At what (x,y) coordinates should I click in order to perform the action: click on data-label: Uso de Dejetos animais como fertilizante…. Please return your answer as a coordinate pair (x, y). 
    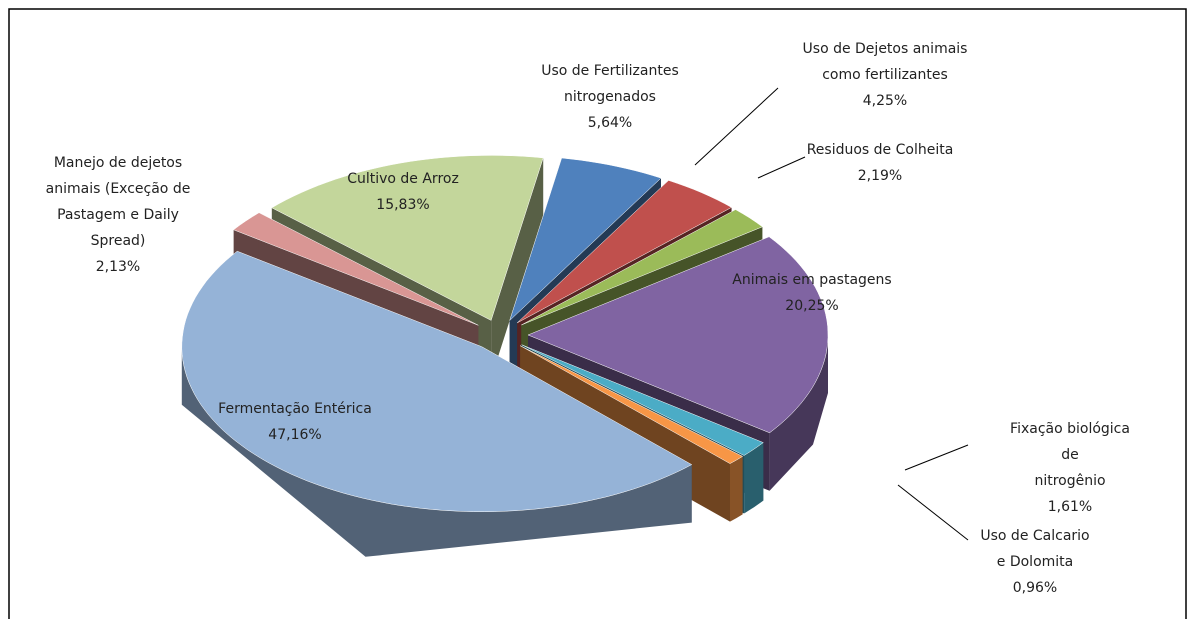
    Looking at the image, I should click on (885, 75).